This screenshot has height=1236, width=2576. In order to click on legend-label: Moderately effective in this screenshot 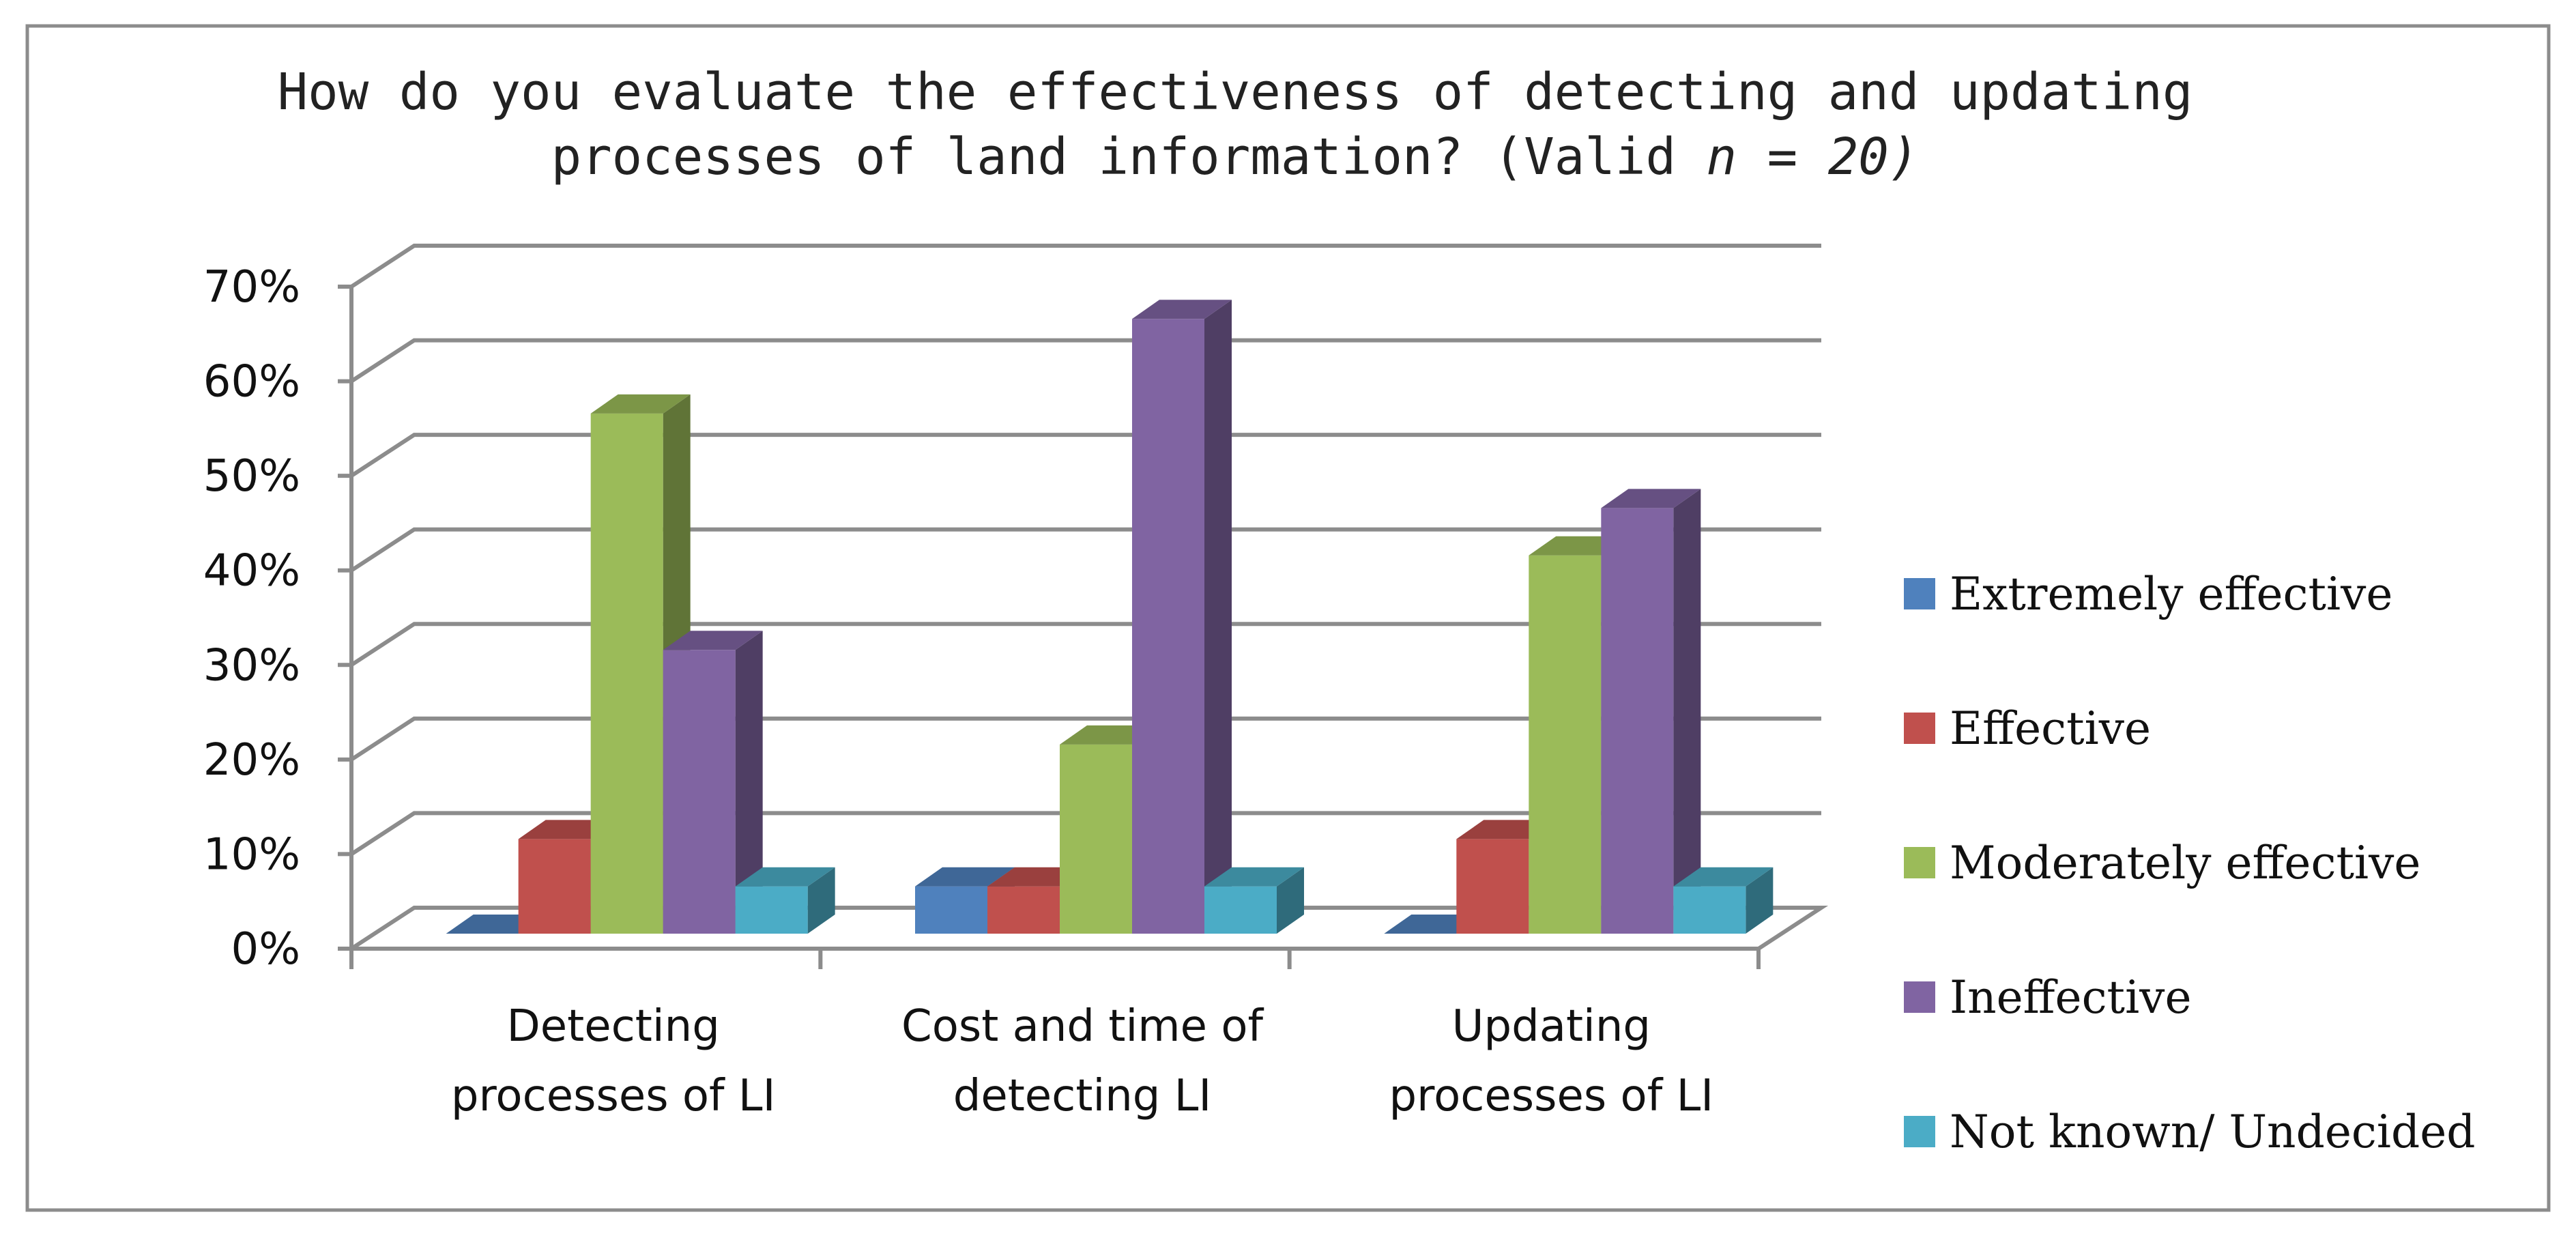, I will do `click(2185, 863)`.